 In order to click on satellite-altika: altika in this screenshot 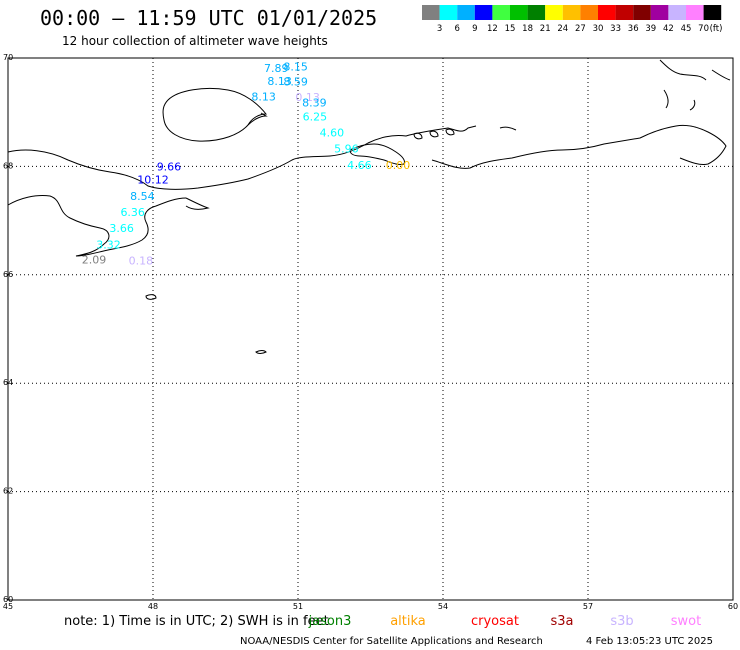, I will do `click(408, 621)`.